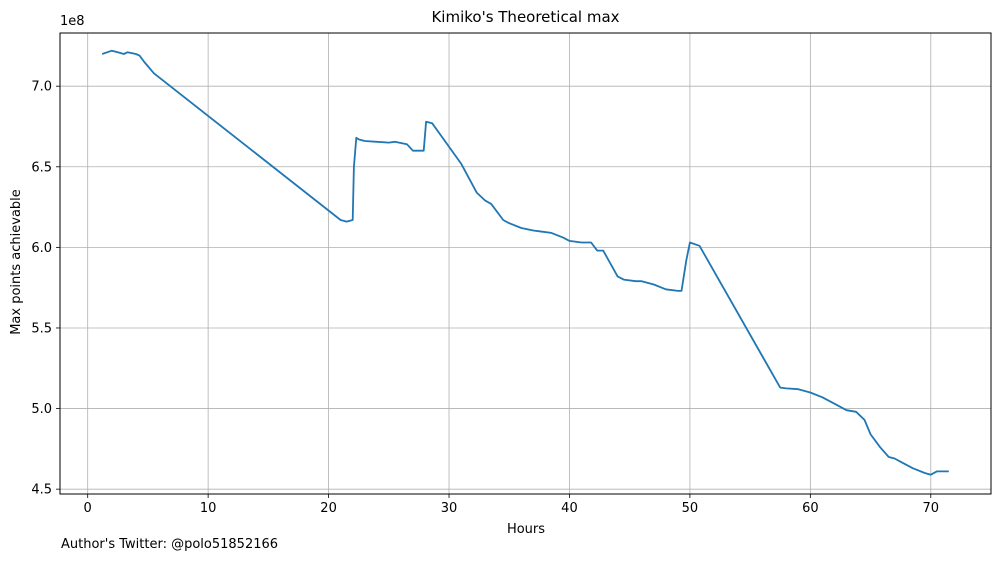 This screenshot has width=1001, height=562. I want to click on x-tick-labels: 0 10 20 30 40 50 60 70, so click(511, 508).